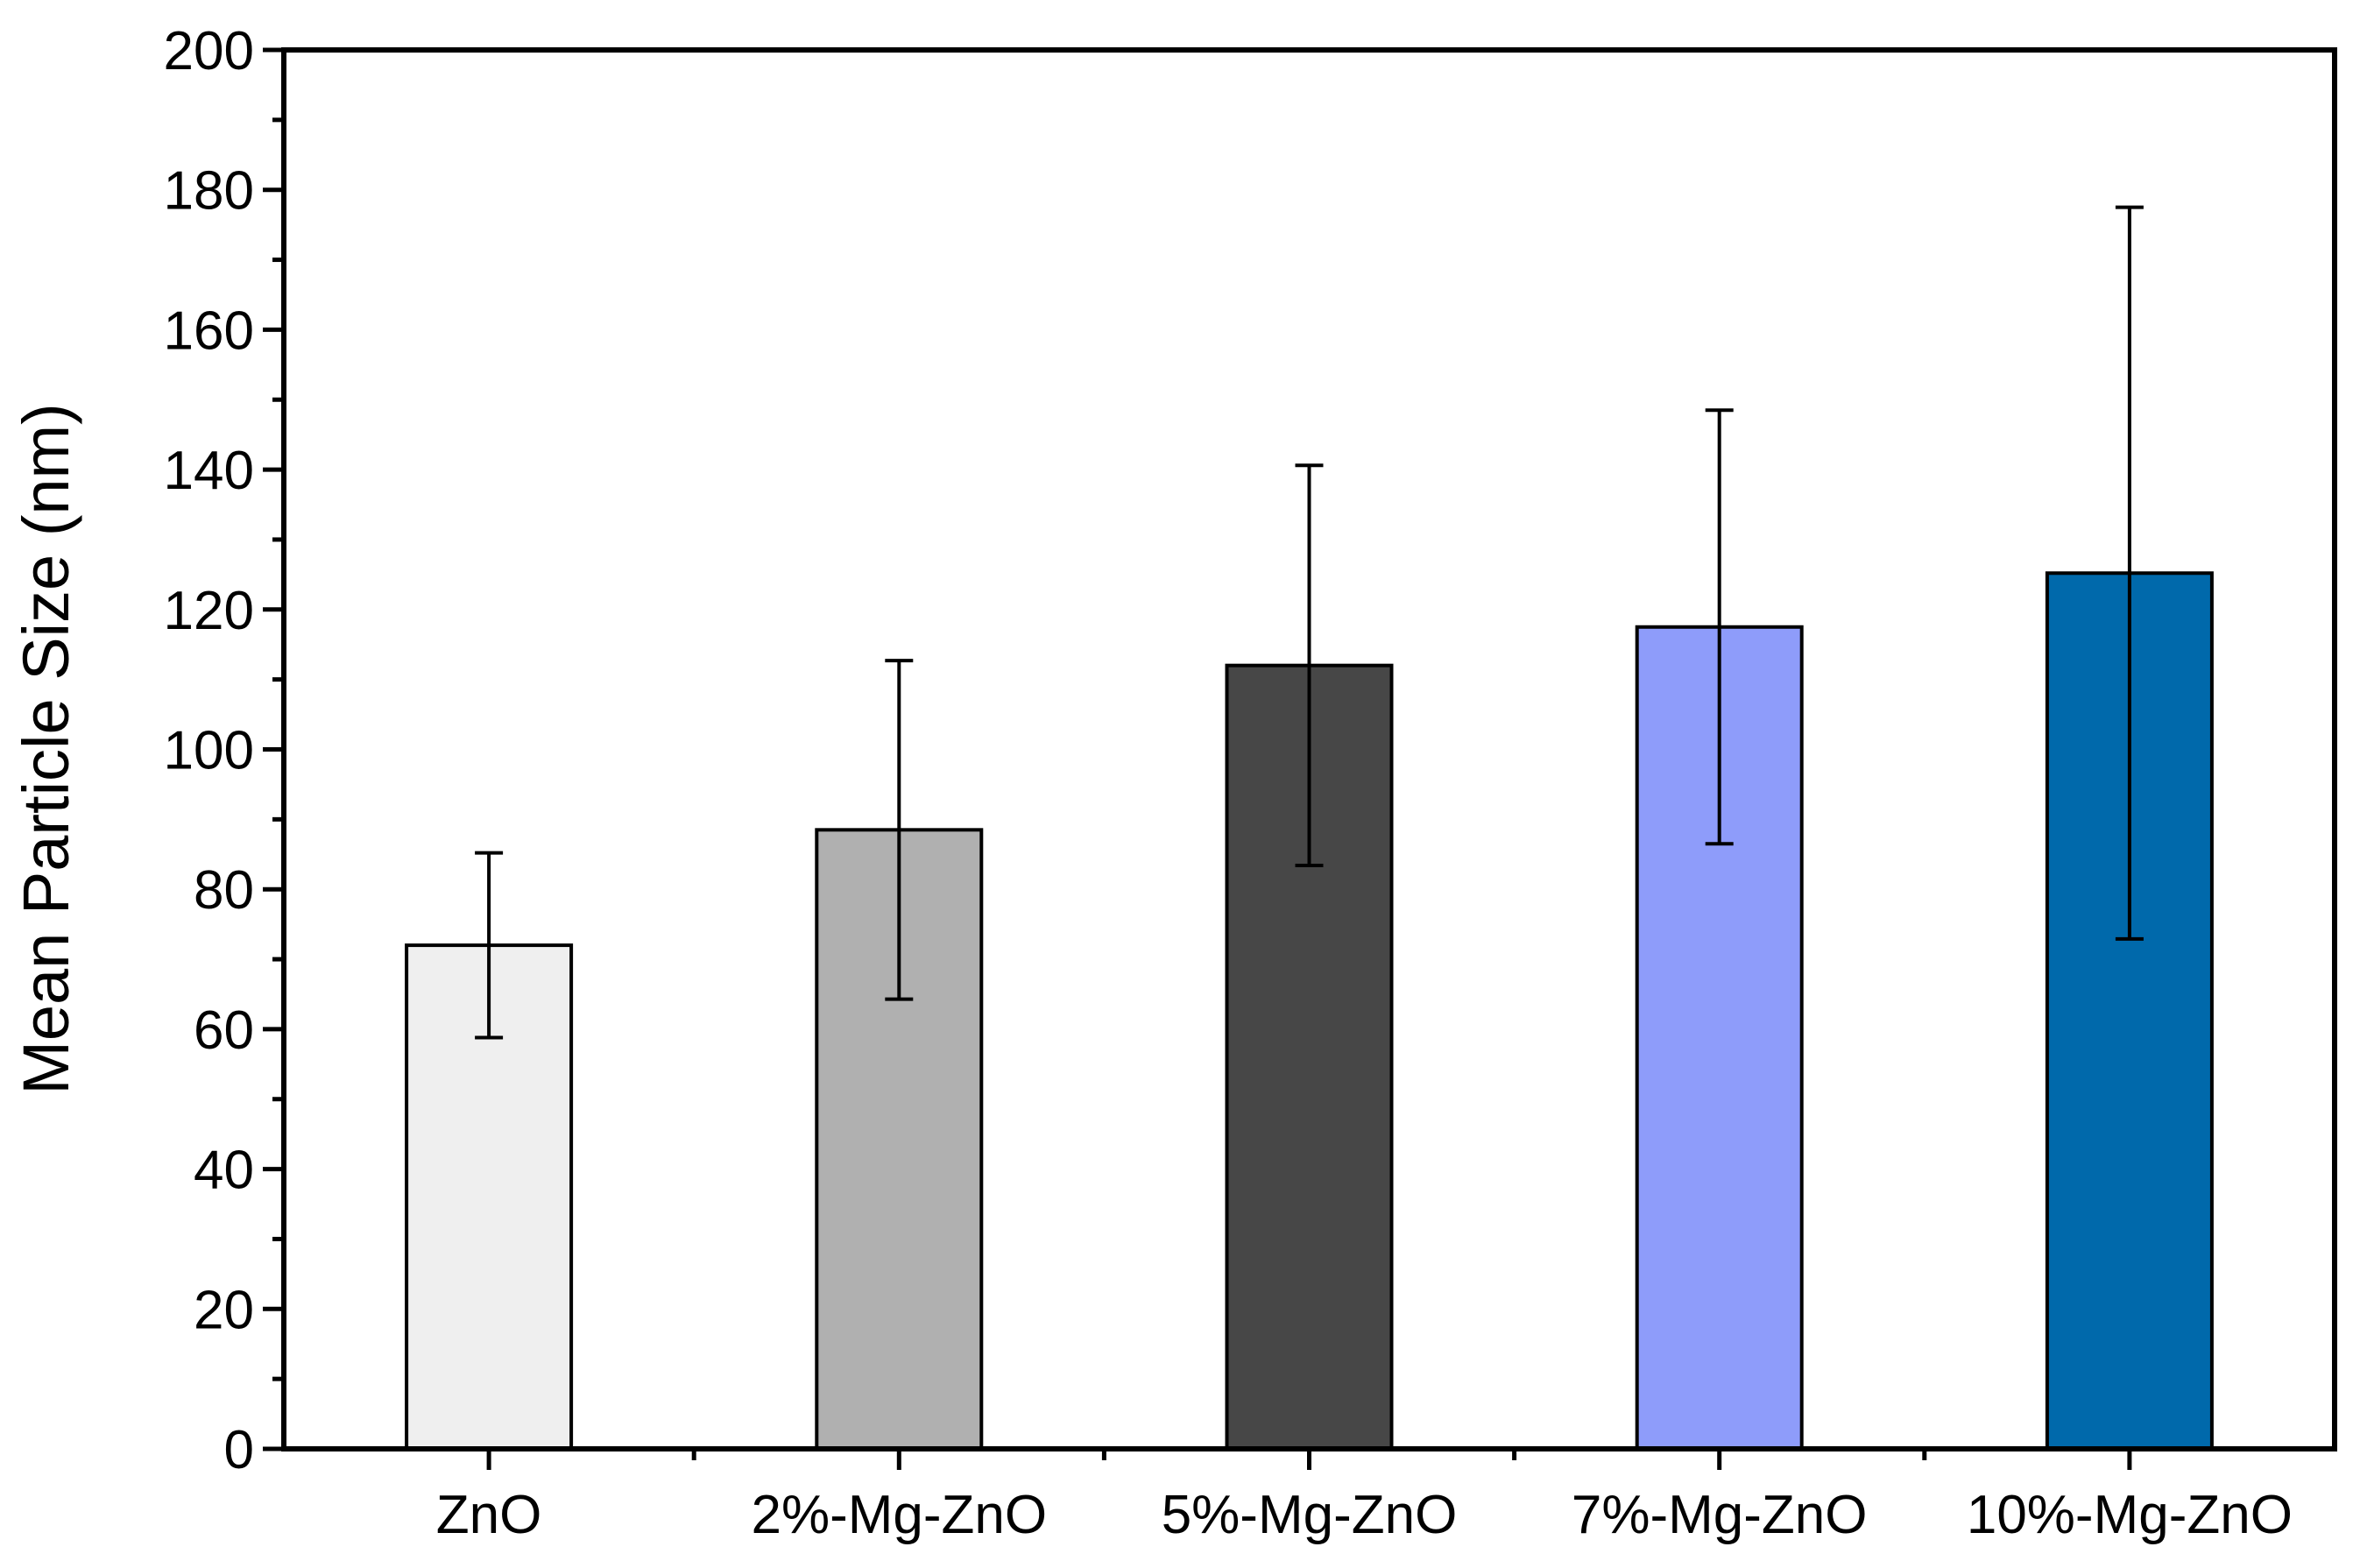  Describe the element at coordinates (224, 1030) in the screenshot. I see `y-tick-label-60: 60` at that location.